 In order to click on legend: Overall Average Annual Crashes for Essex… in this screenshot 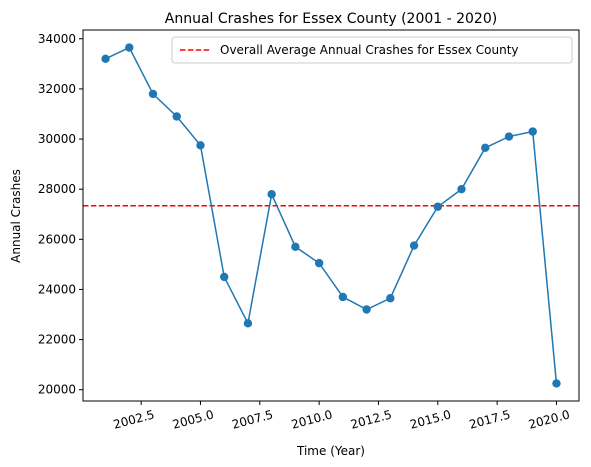, I will do `click(372, 50)`.